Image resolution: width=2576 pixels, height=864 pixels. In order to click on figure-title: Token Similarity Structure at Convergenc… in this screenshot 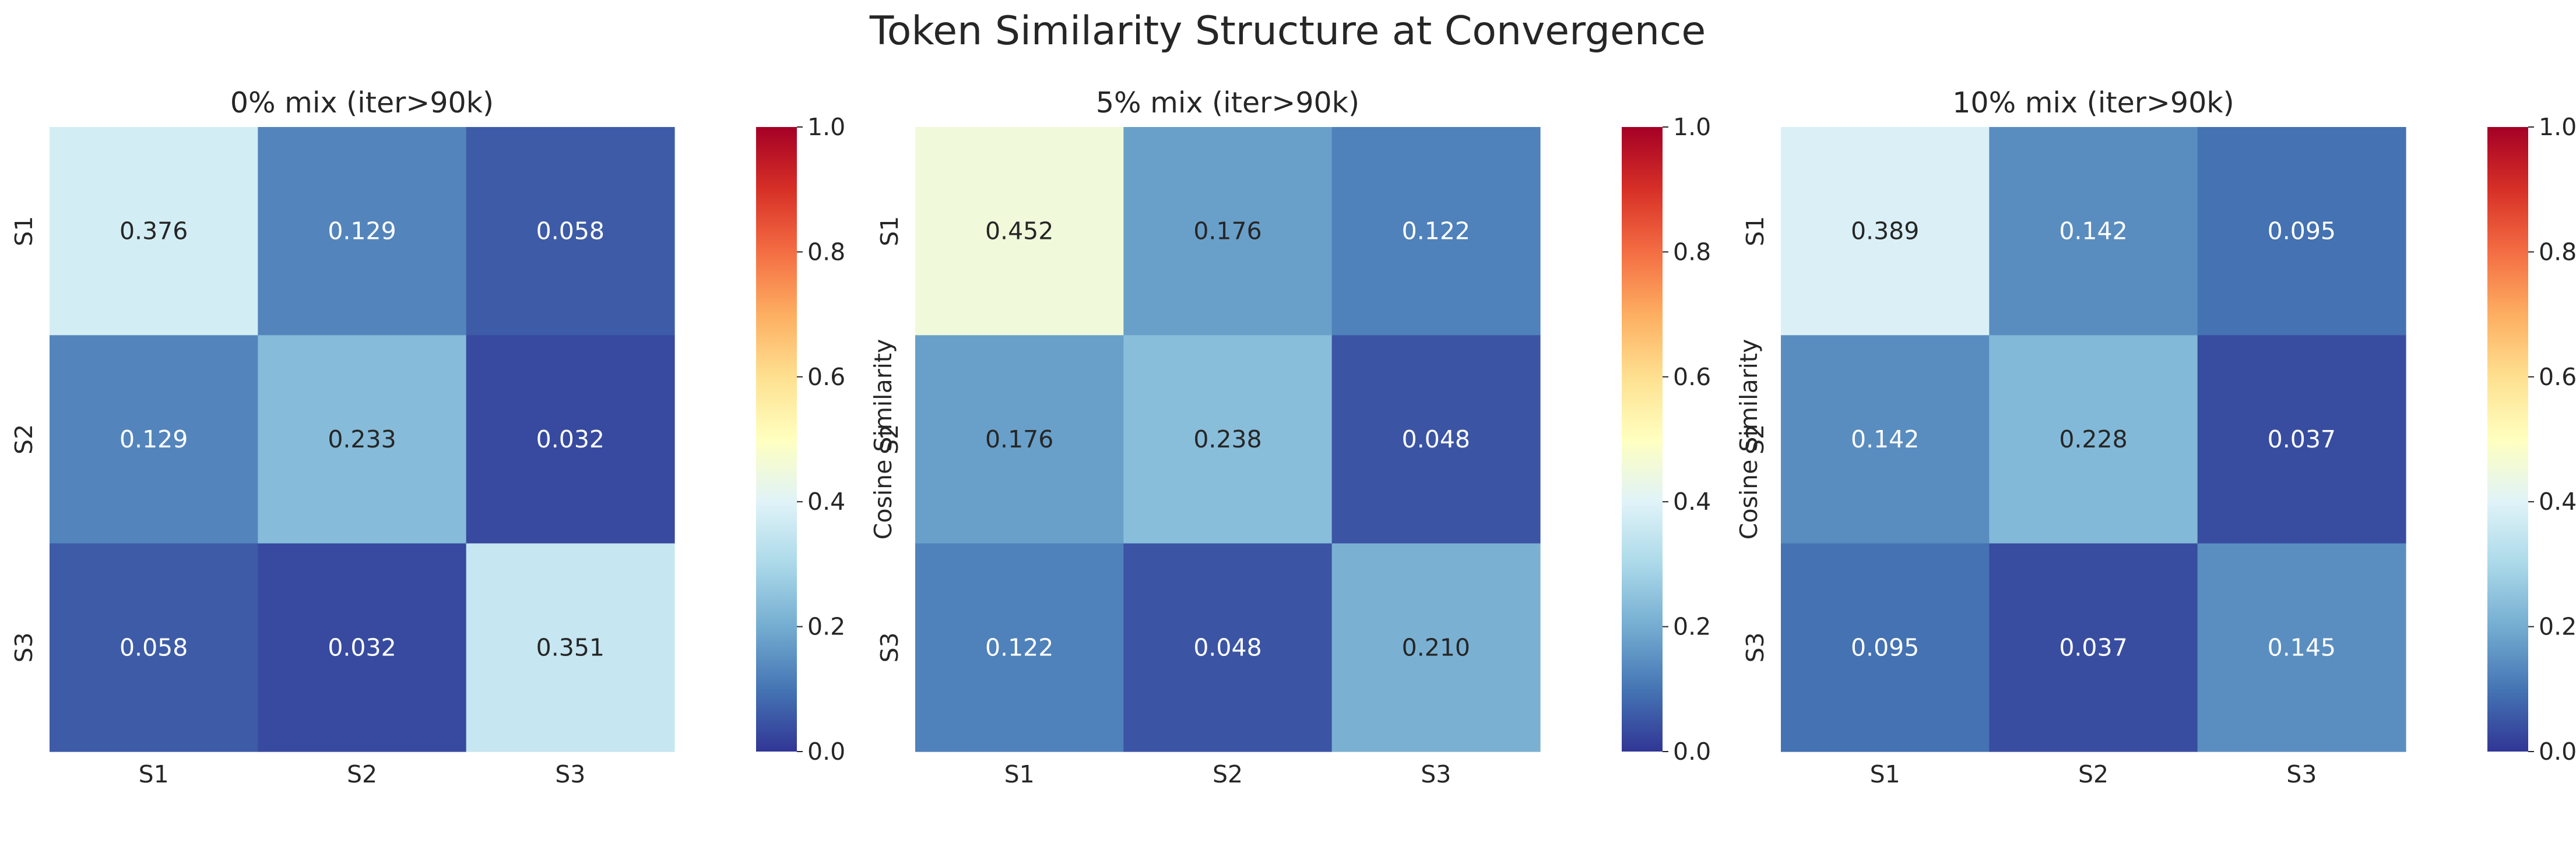, I will do `click(1287, 31)`.